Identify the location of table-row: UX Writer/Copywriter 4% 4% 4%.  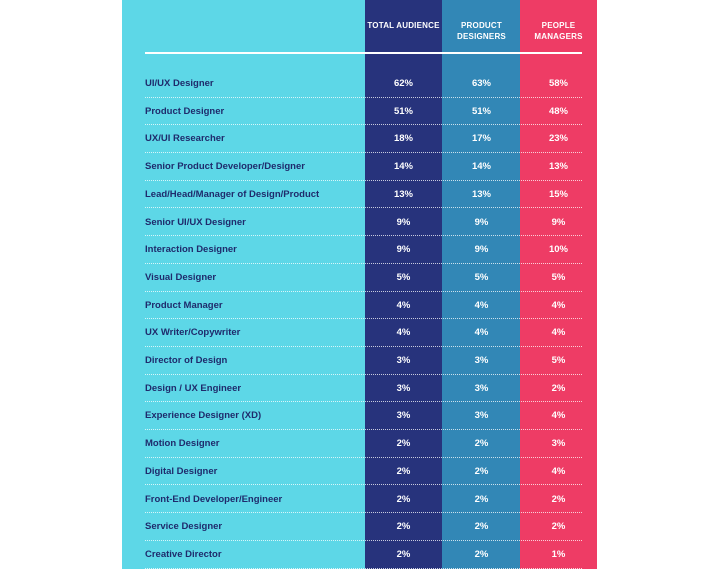
(363, 333).